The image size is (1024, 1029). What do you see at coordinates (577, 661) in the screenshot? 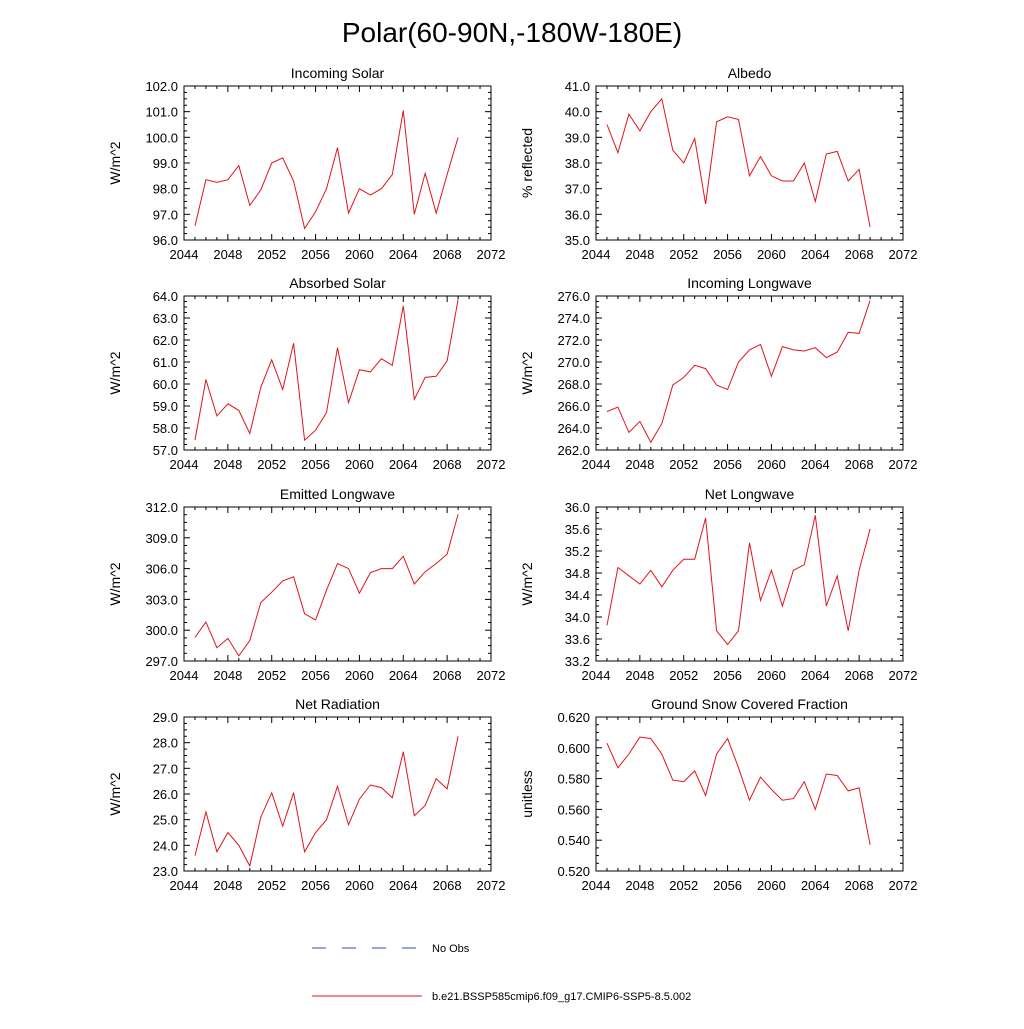
I see `y-tick-label: 33.2` at bounding box center [577, 661].